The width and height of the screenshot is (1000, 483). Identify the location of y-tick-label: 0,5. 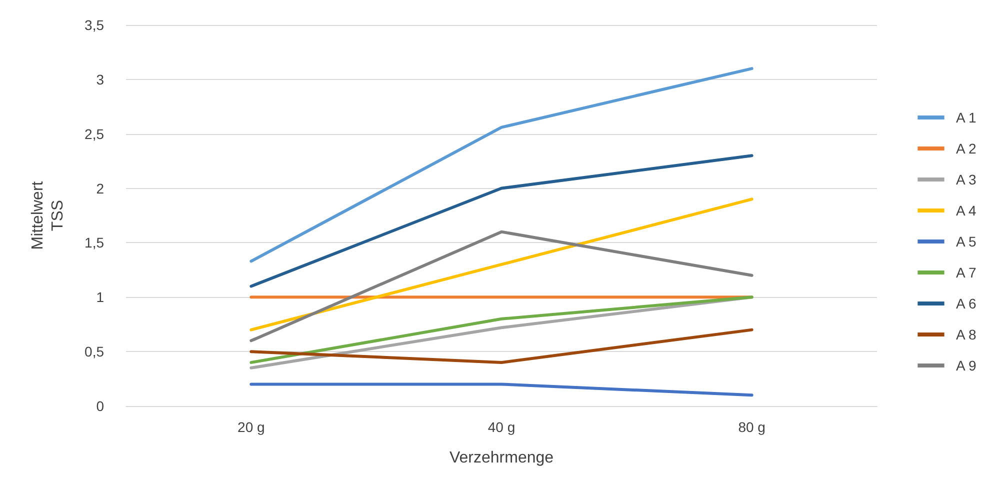
(94, 352).